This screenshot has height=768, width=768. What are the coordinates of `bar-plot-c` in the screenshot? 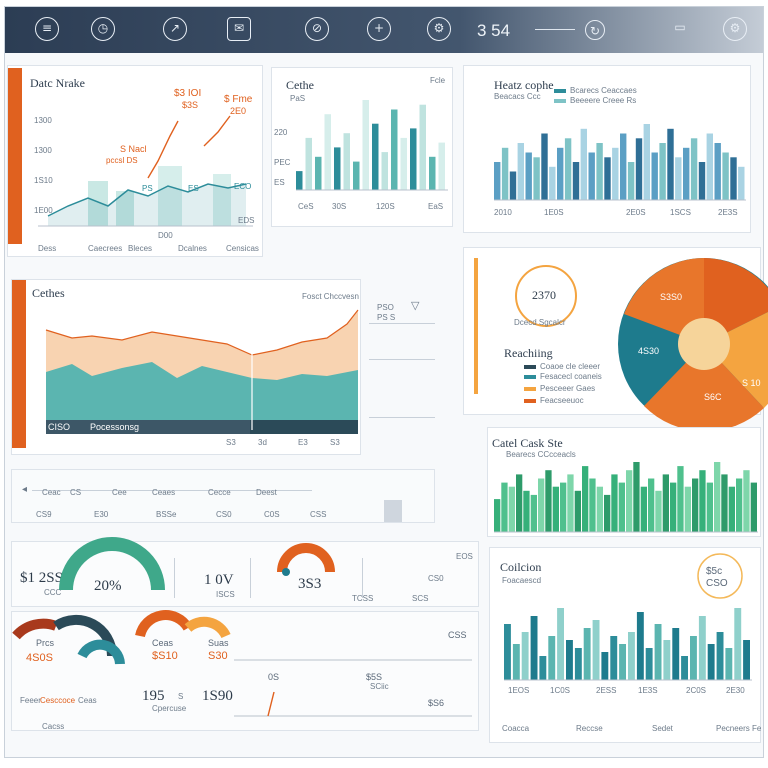 It's located at (620, 162).